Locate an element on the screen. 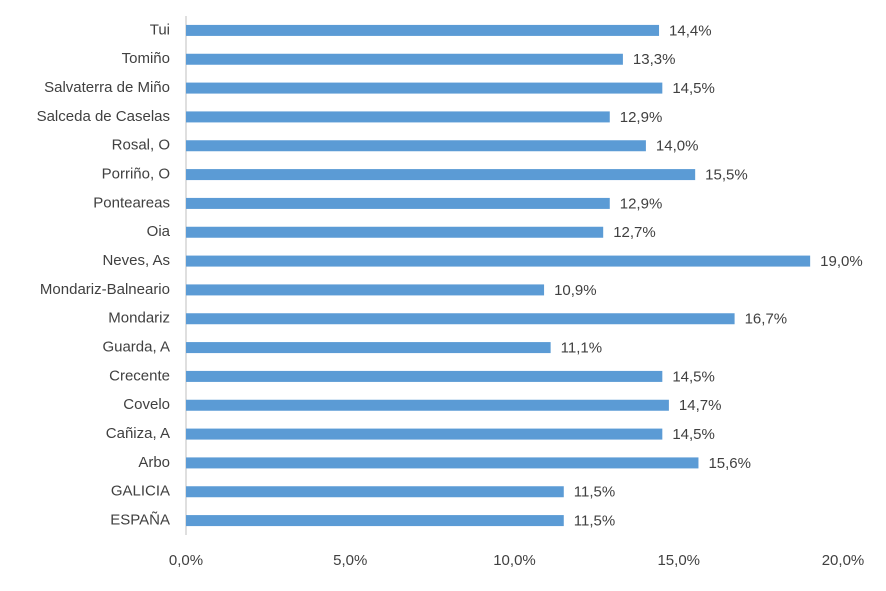 This screenshot has width=886, height=591. data-label: 15,5% is located at coordinates (726, 175).